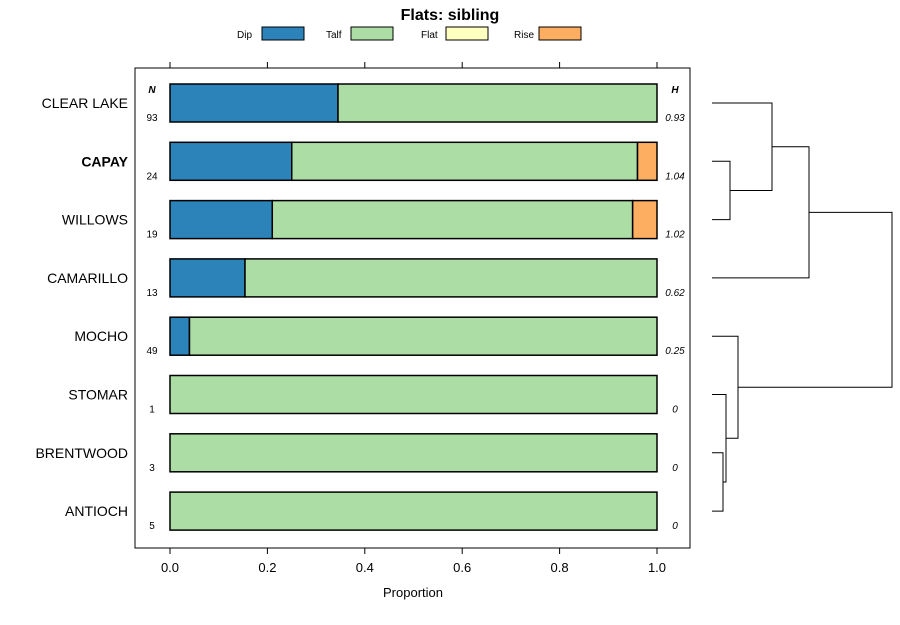 The width and height of the screenshot is (900, 625). What do you see at coordinates (560, 567) in the screenshot?
I see `x-tick-label: 0.8` at bounding box center [560, 567].